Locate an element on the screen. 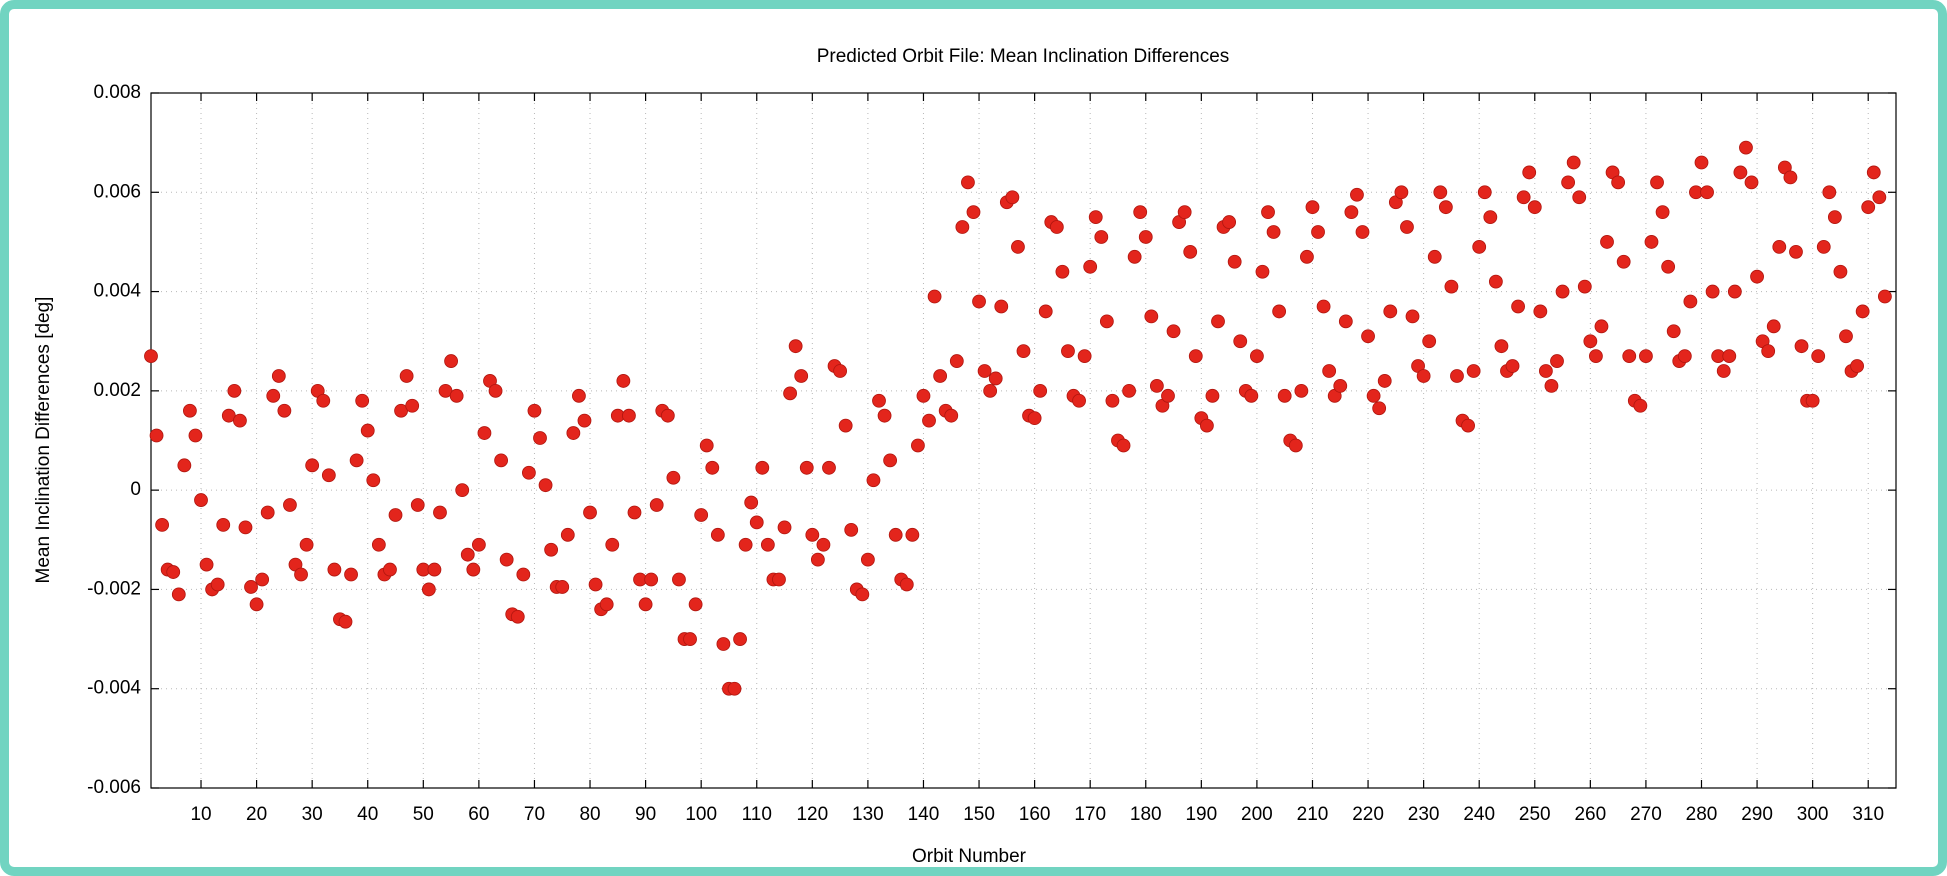 Image resolution: width=1947 pixels, height=876 pixels. x-tick-label: 80 is located at coordinates (589, 814).